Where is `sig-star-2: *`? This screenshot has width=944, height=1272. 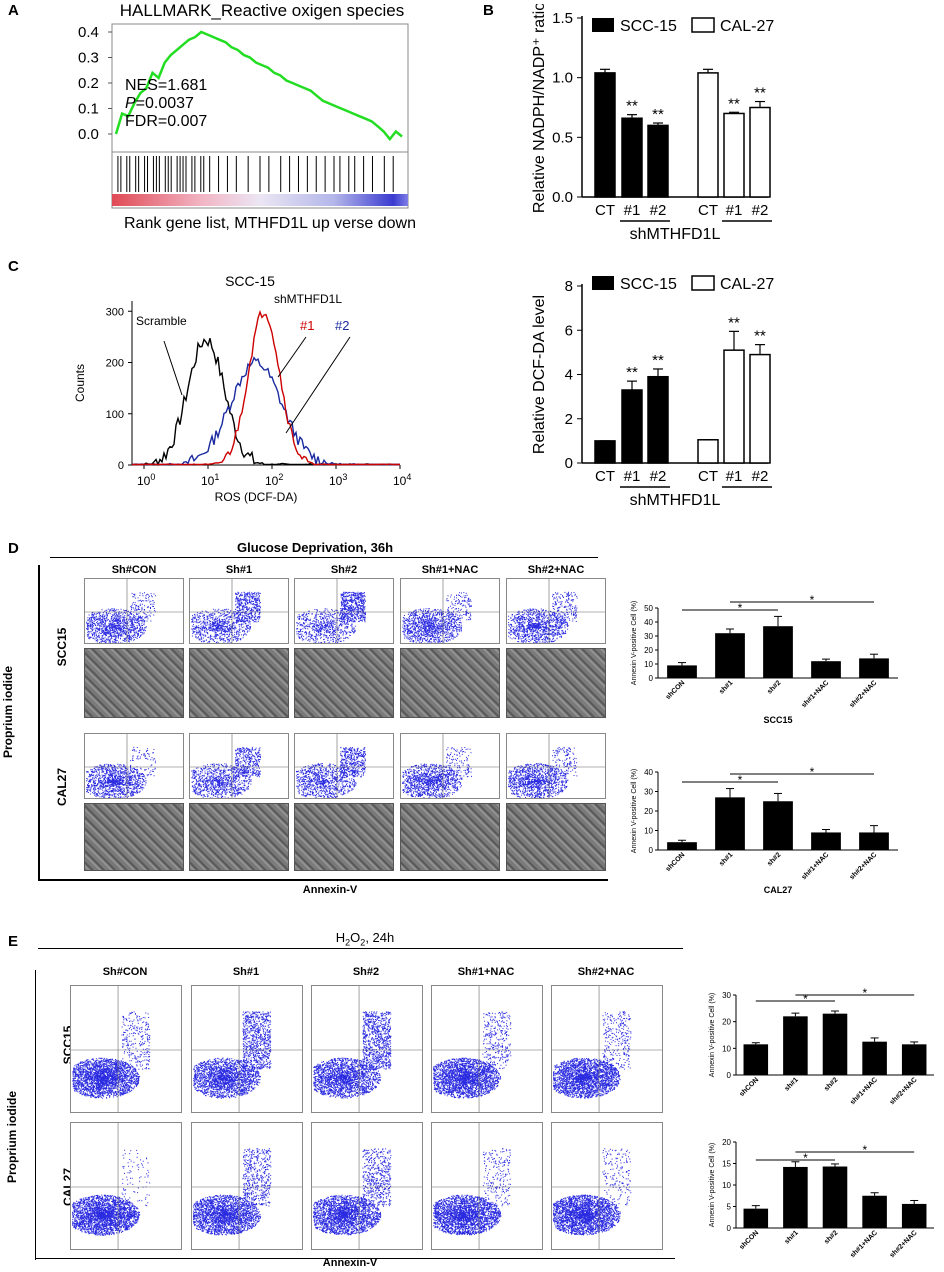
sig-star-2: * is located at coordinates (864, 1150).